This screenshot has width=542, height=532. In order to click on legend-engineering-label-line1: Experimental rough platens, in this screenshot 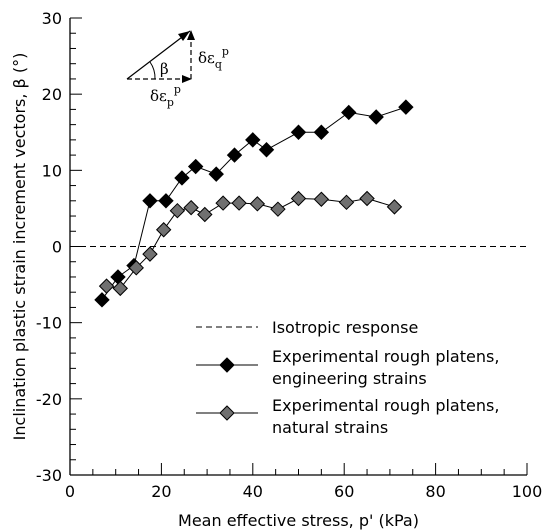, I will do `click(385, 356)`.